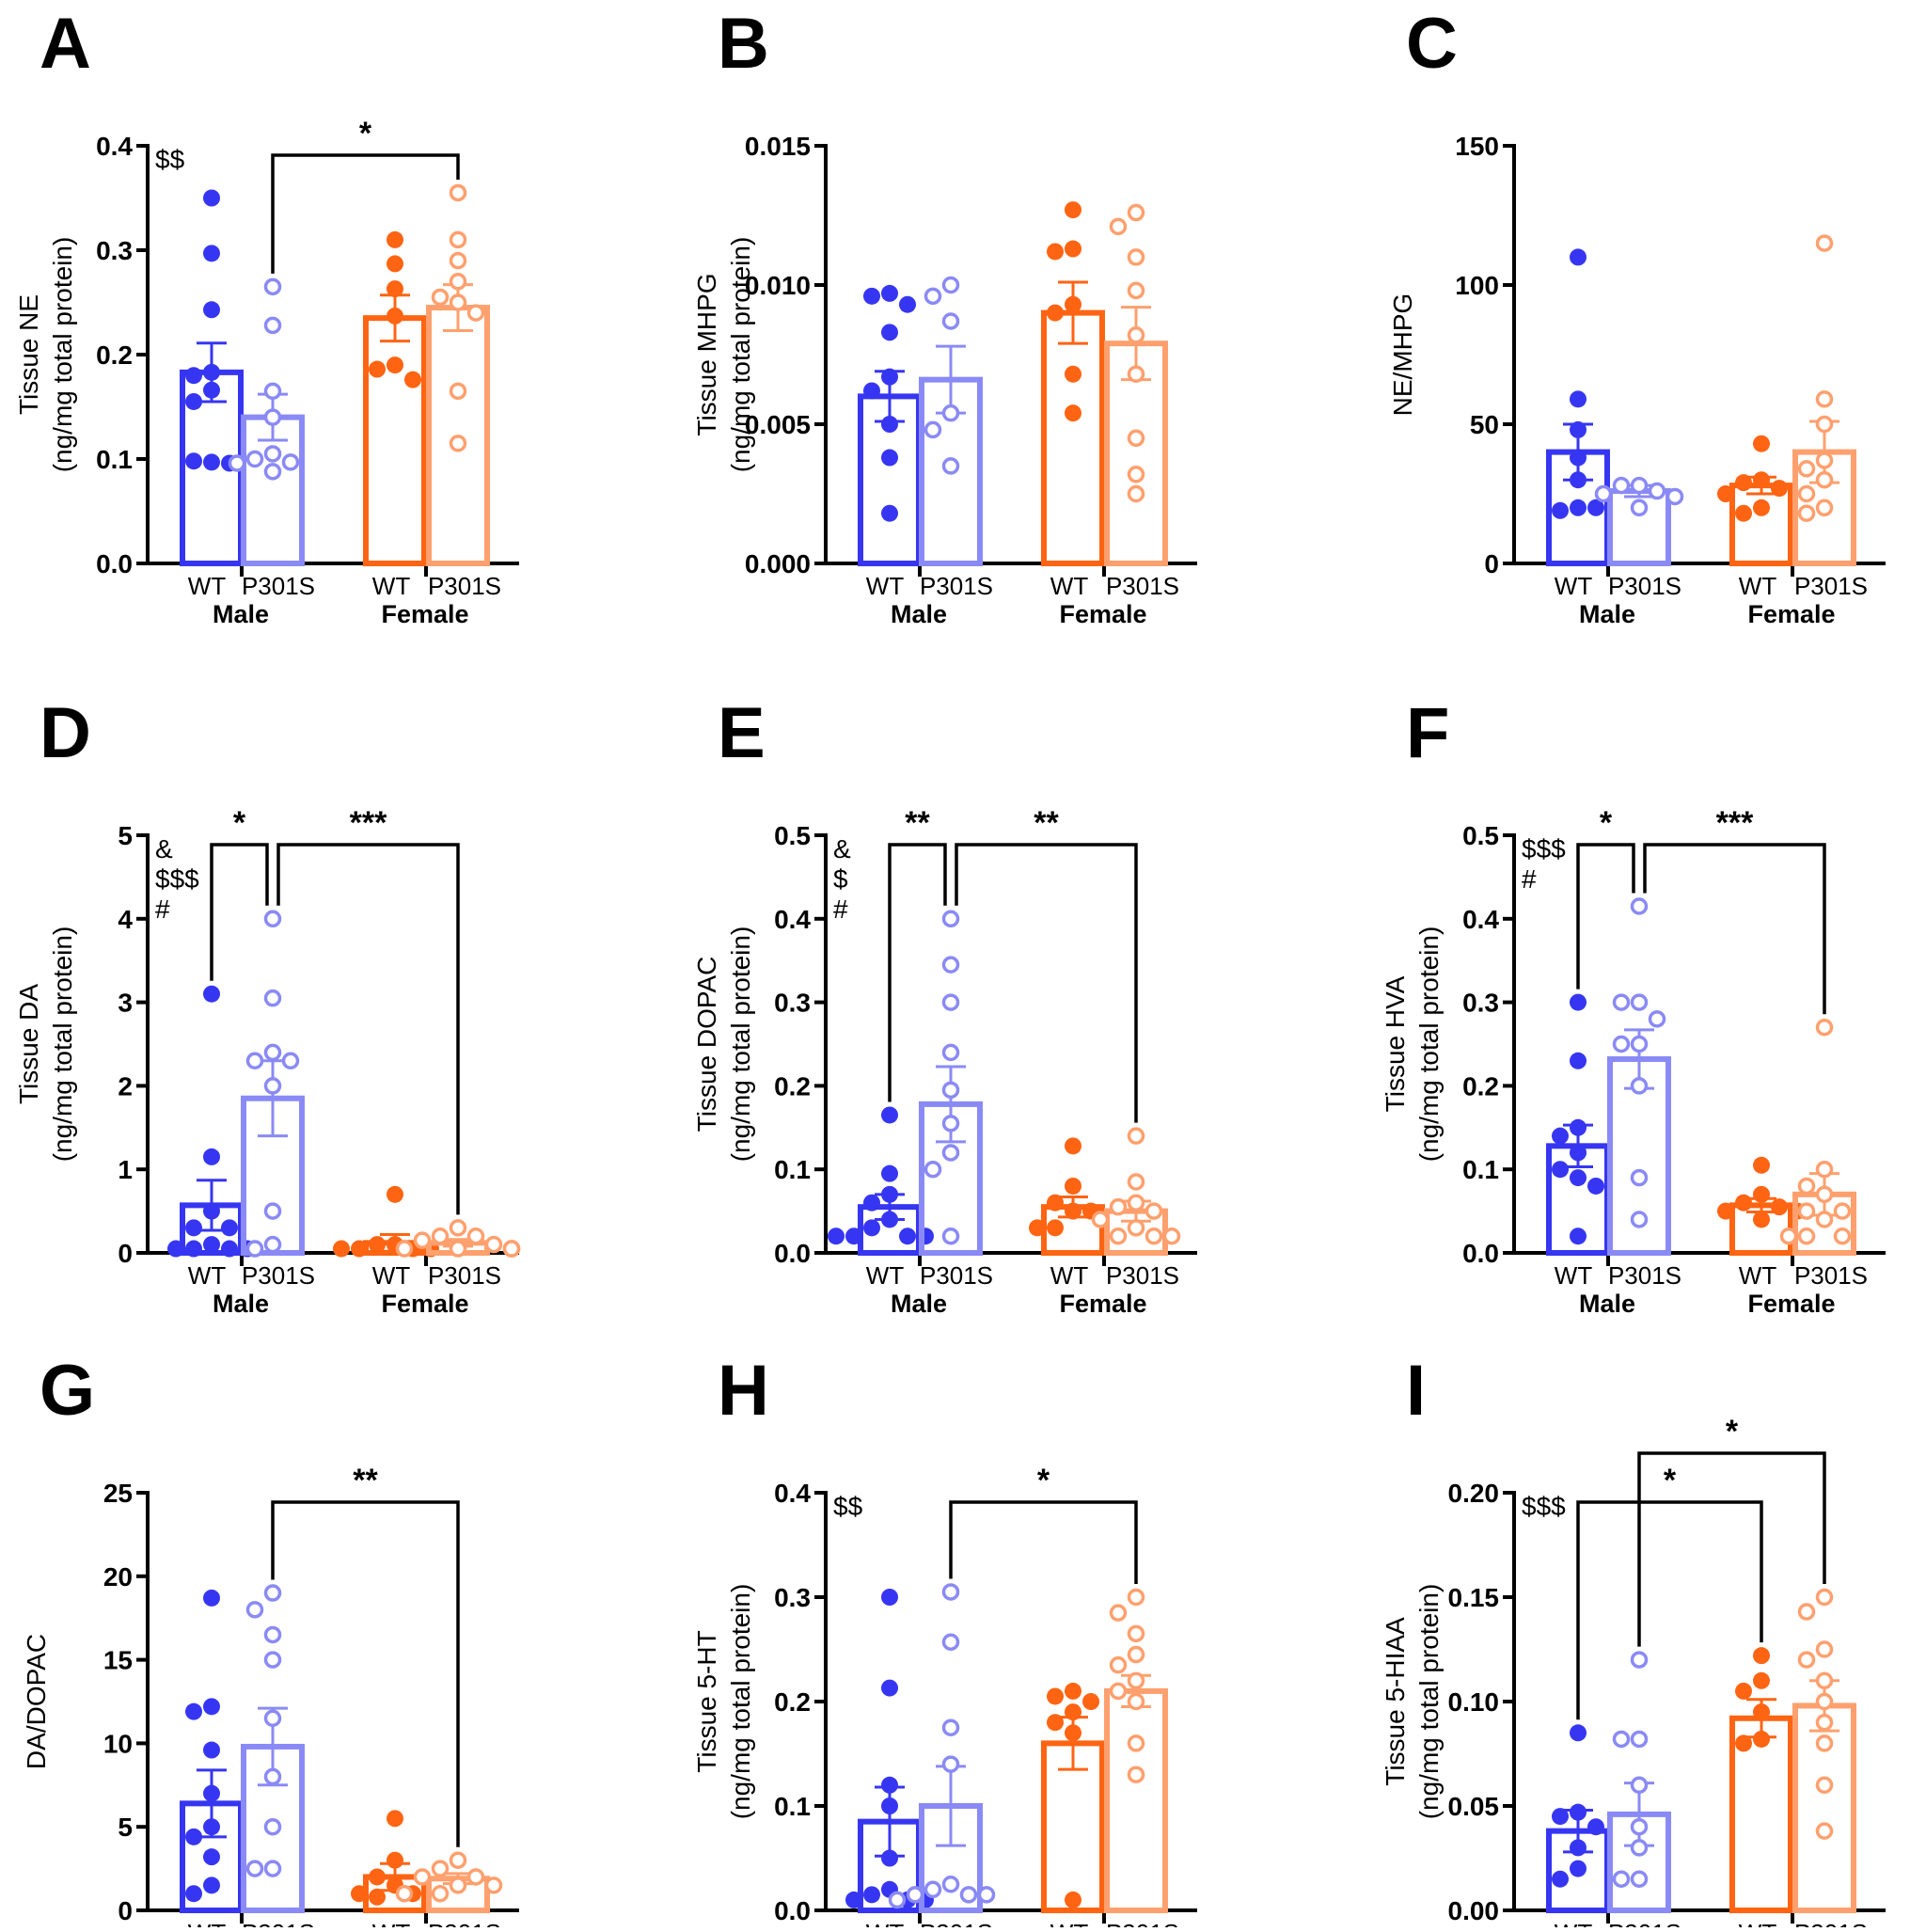  Describe the element at coordinates (1491, 563) in the screenshot. I see `y-tick-label: 0` at that location.